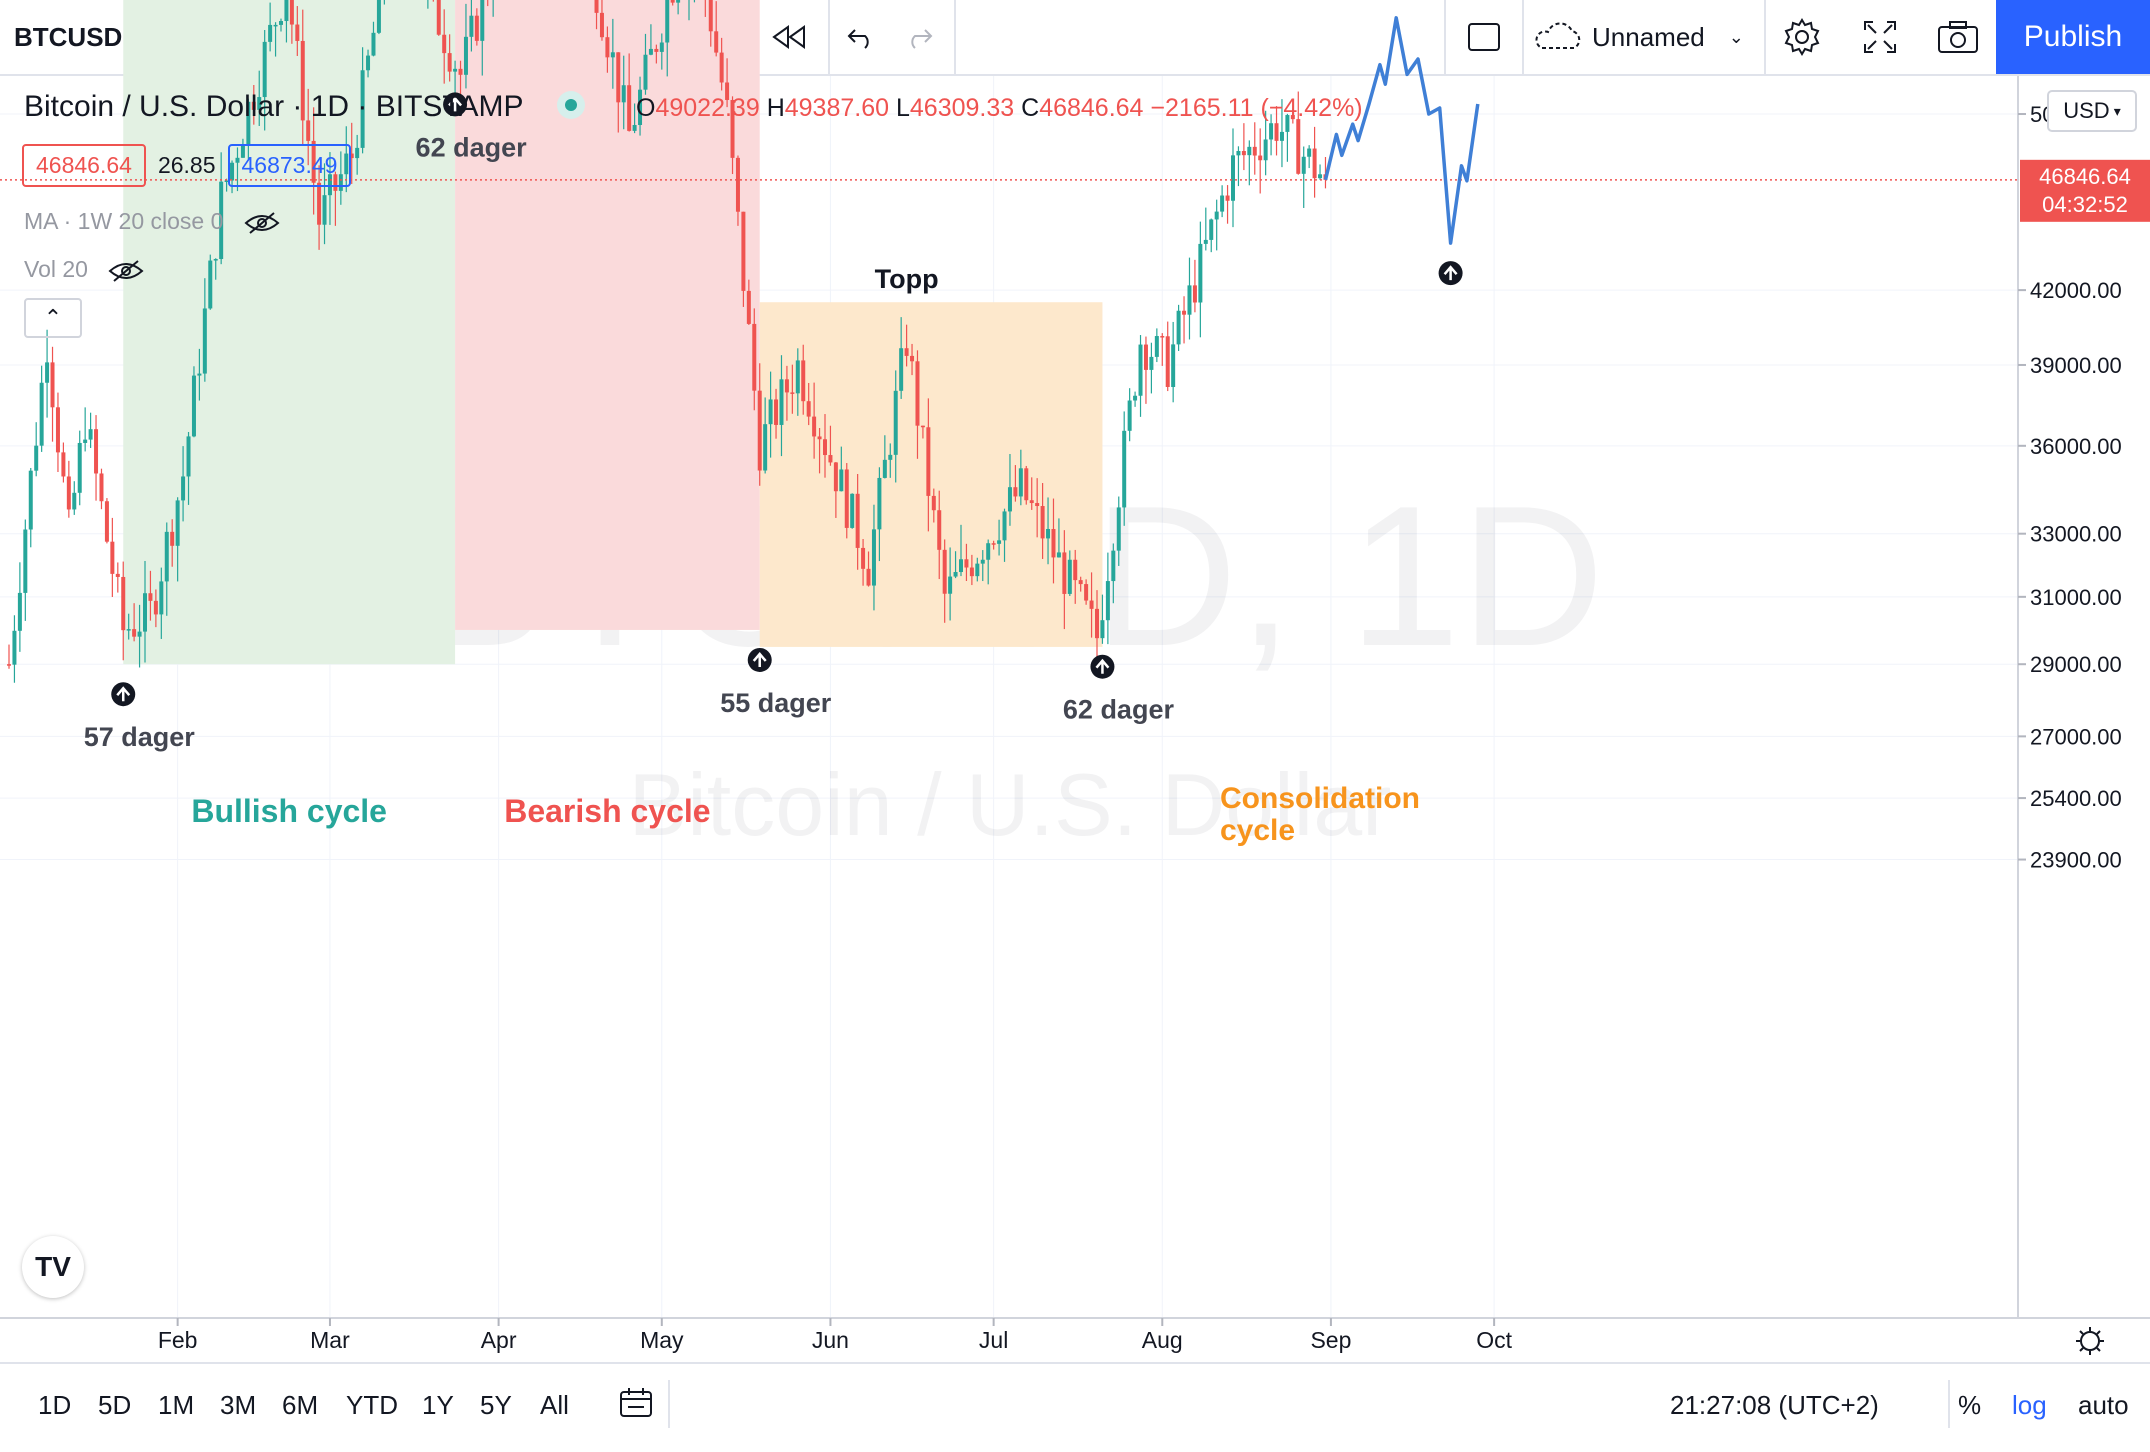 Image resolution: width=2150 pixels, height=1452 pixels. Describe the element at coordinates (289, 165) in the screenshot. I see `ask-button: 46873.49` at that location.